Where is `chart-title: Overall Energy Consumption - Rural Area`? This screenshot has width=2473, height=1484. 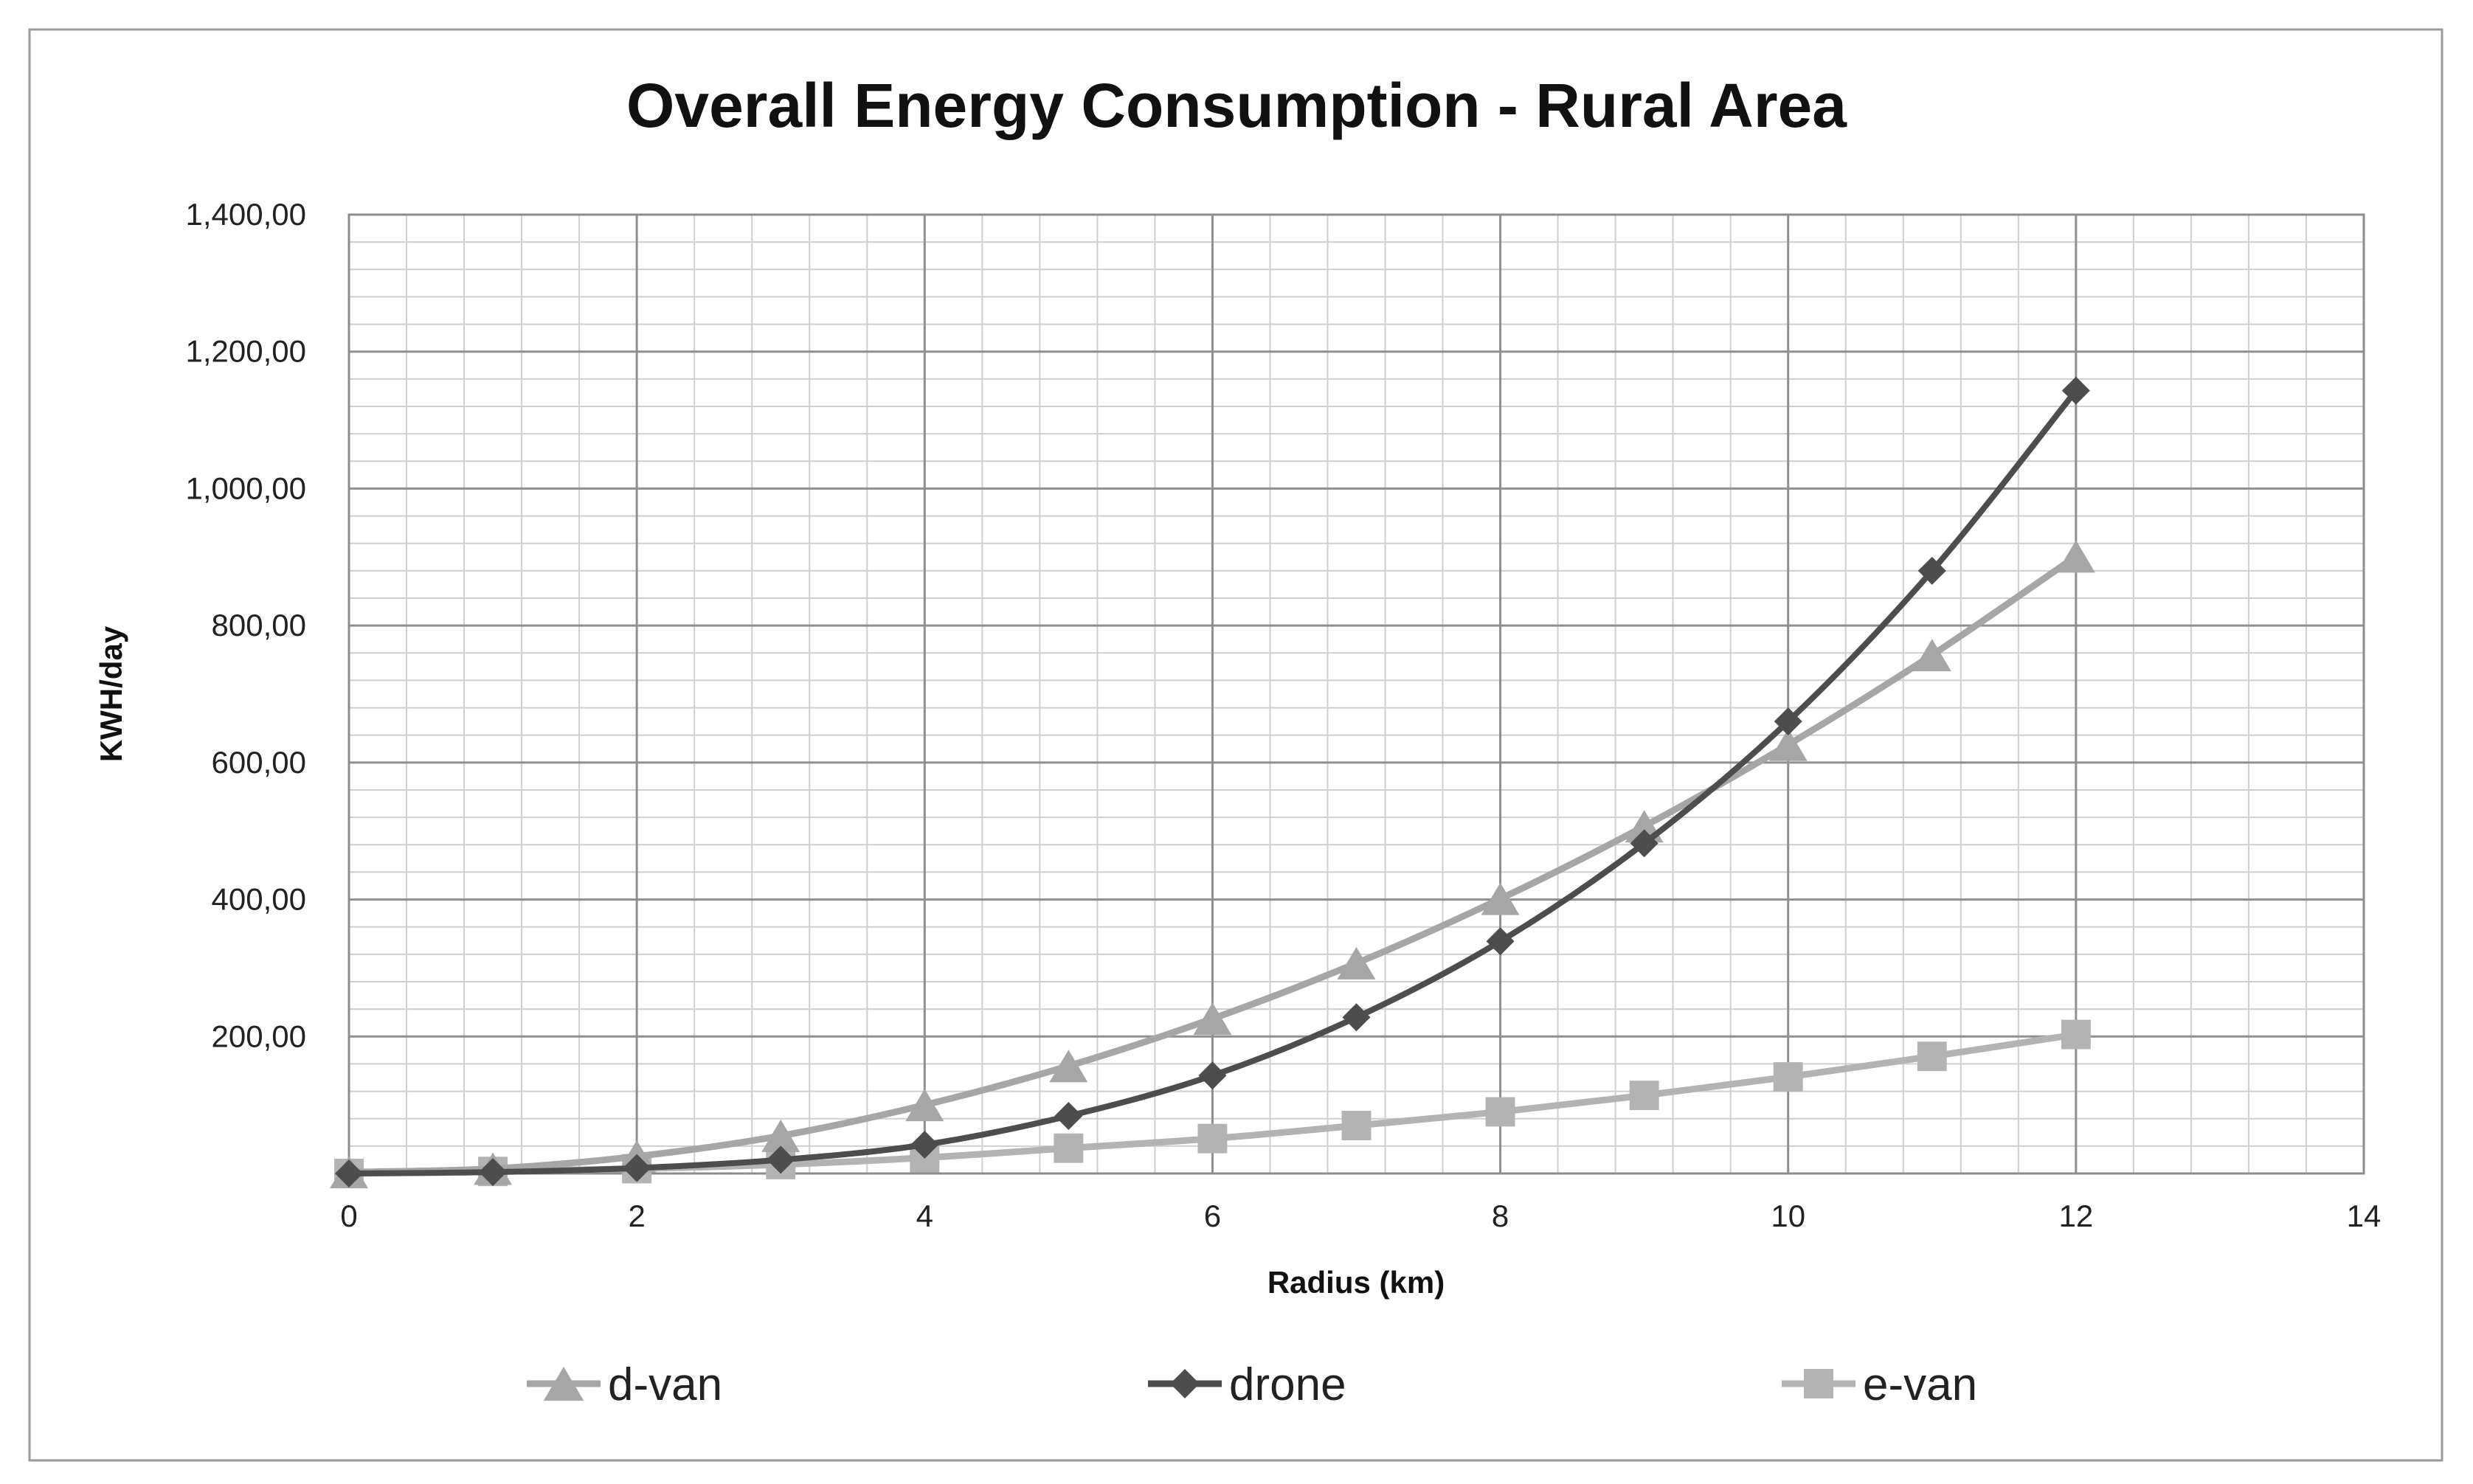 chart-title: Overall Energy Consumption - Rural Area is located at coordinates (1236, 105).